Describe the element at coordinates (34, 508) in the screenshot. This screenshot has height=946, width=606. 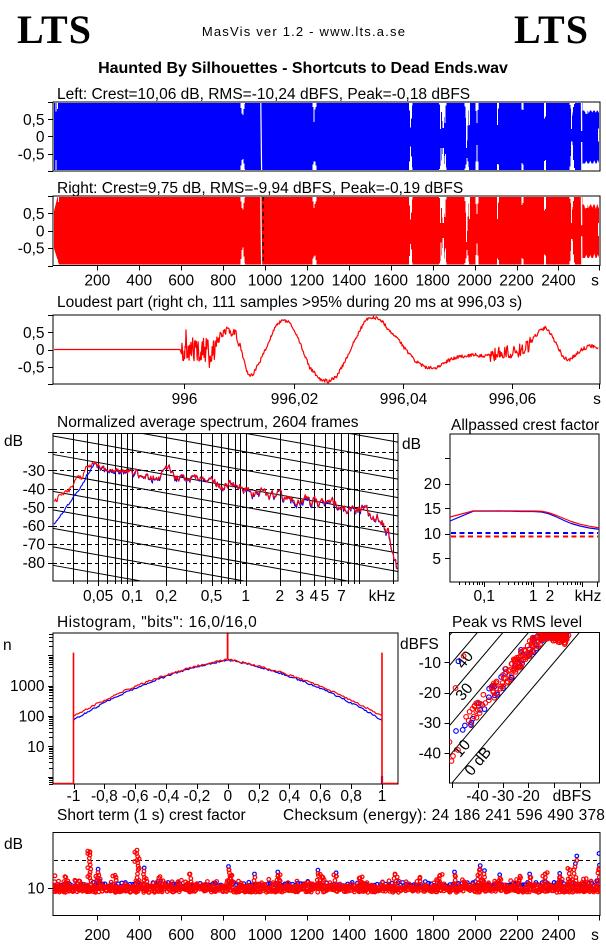
I see `svg-text: -50` at that location.